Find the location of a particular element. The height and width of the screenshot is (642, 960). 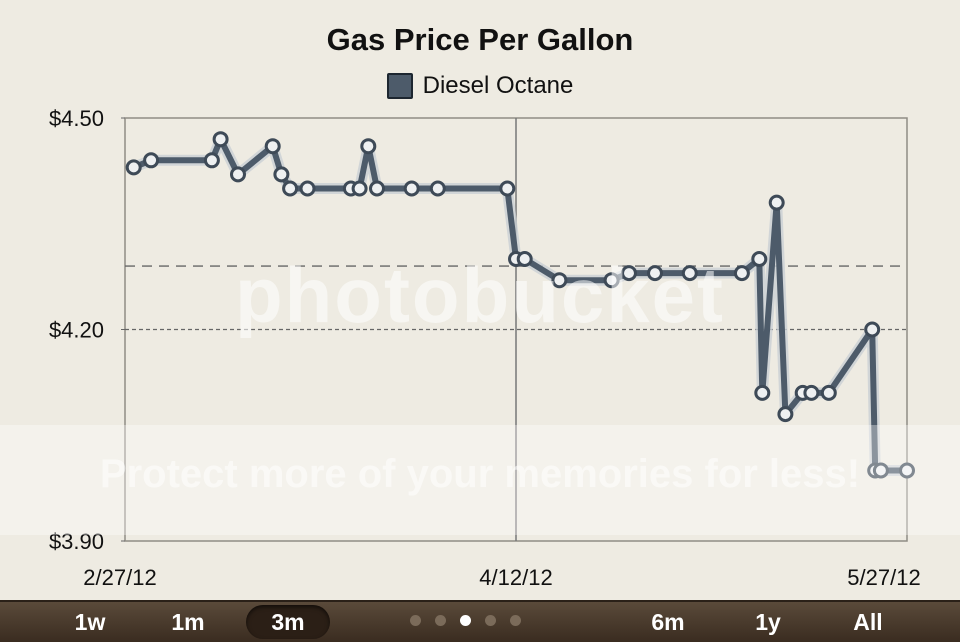

range-button-all: All is located at coordinates (868, 622).